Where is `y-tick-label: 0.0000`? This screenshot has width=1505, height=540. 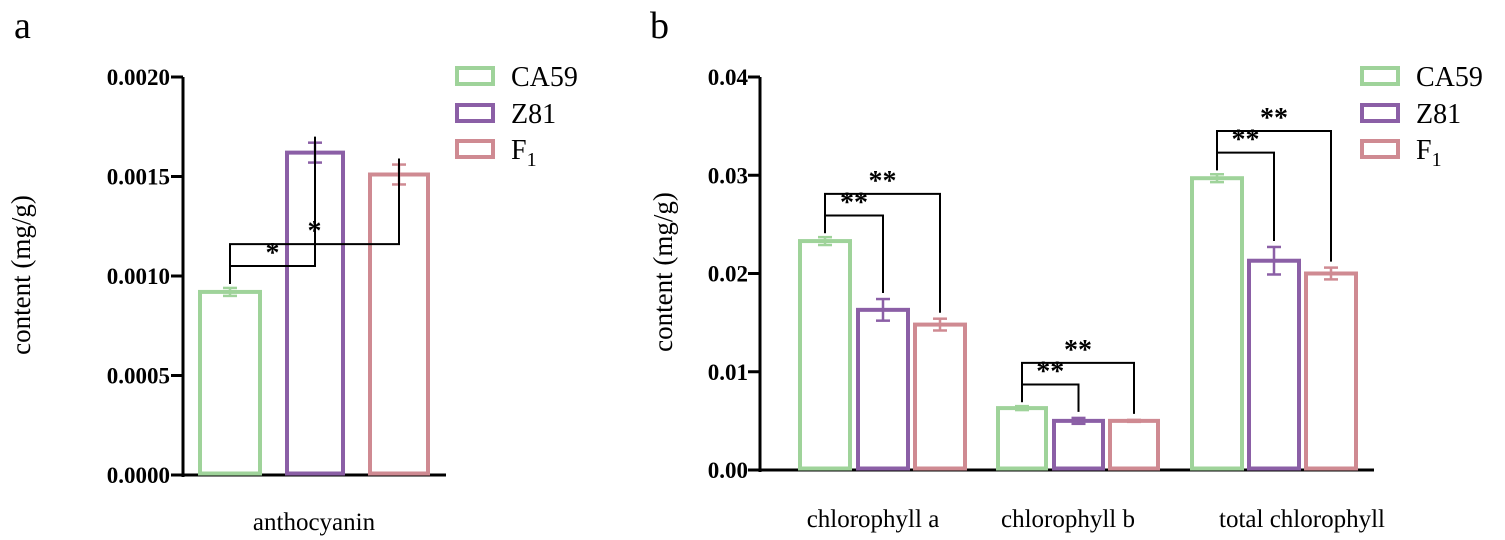
y-tick-label: 0.0000 is located at coordinates (138, 475).